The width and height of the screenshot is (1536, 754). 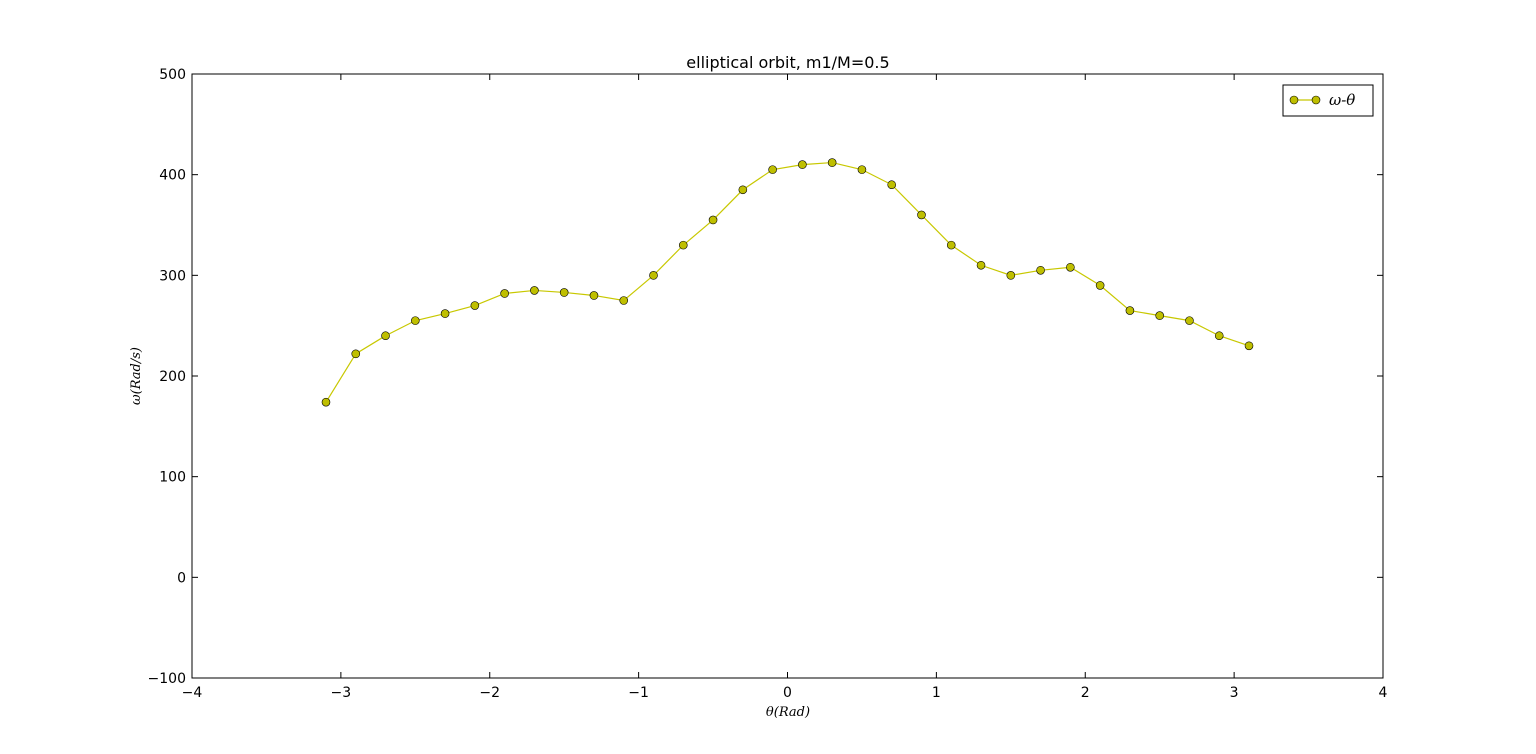 What do you see at coordinates (192, 693) in the screenshot?
I see `x-tick-label: −4` at bounding box center [192, 693].